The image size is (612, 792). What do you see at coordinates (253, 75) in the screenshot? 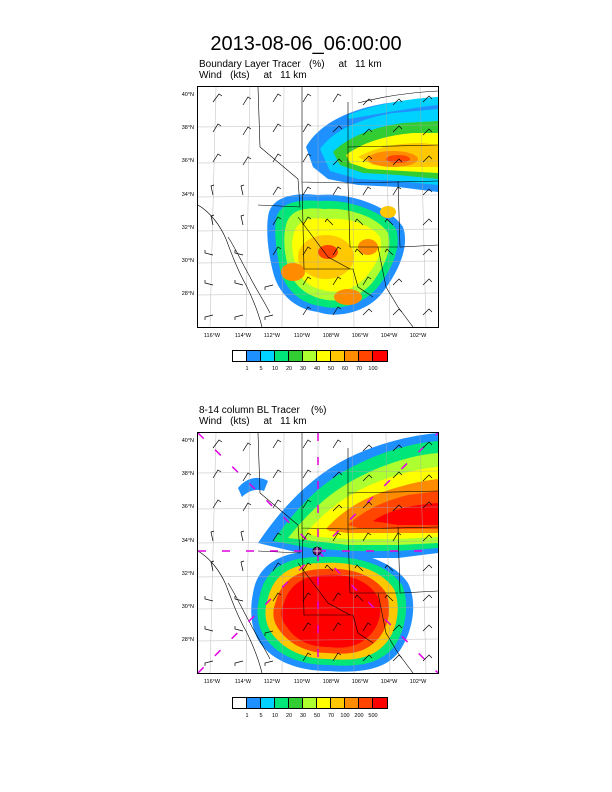
I see `panel1-title-line2: Wind (kts) at 11 km` at bounding box center [253, 75].